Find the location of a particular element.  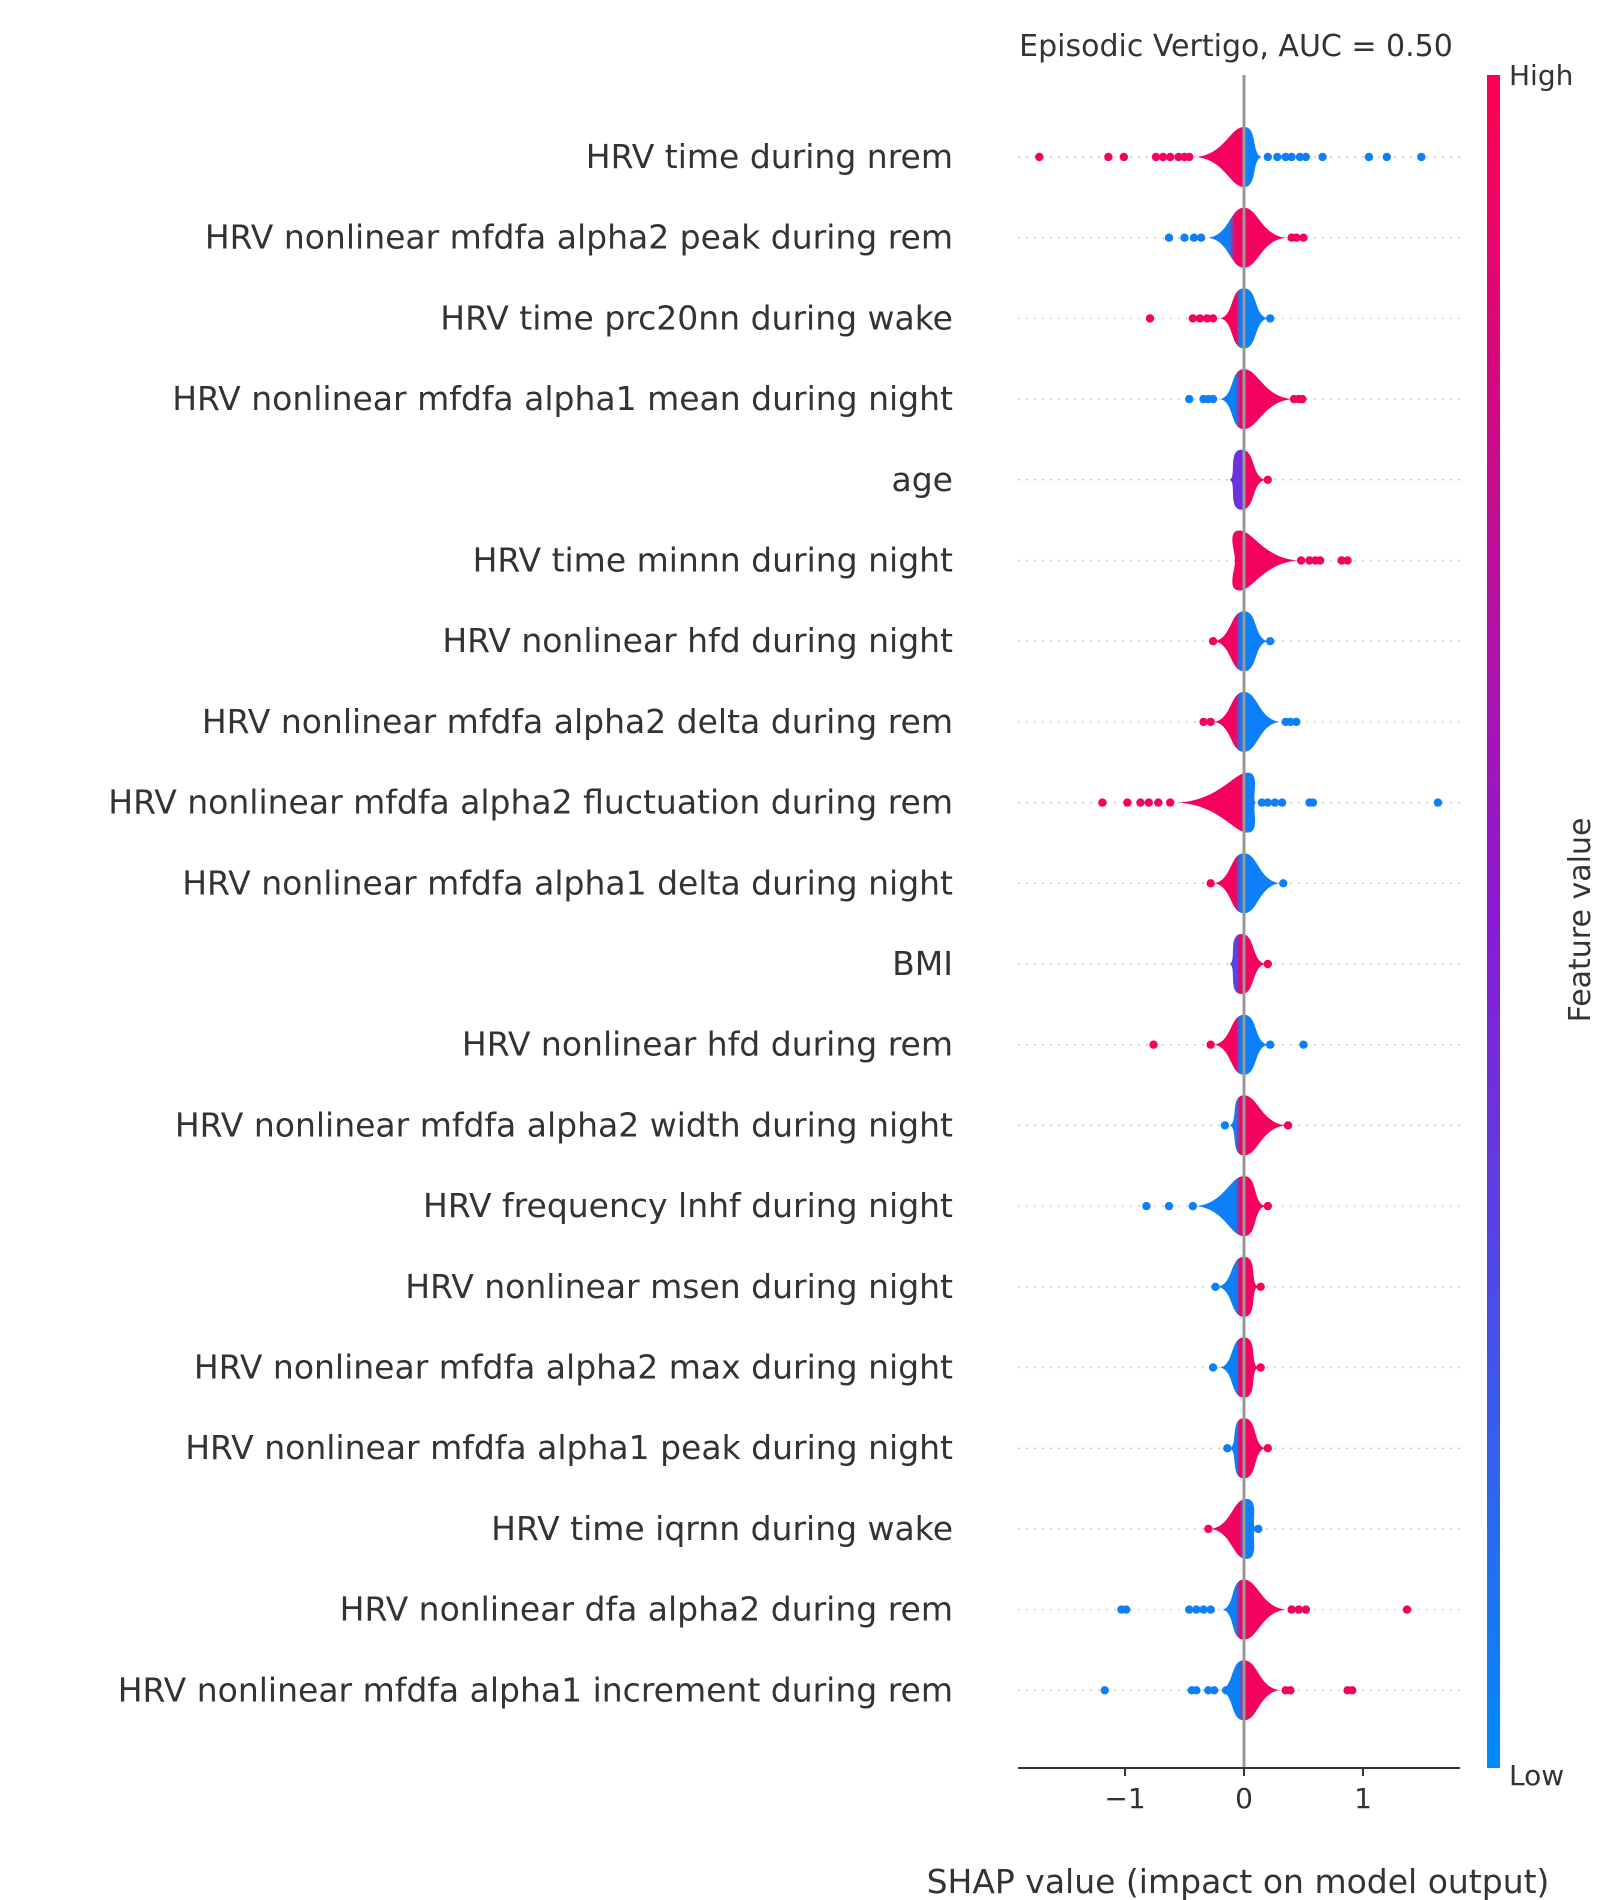

x-tick-label: 0 is located at coordinates (1244, 1798).